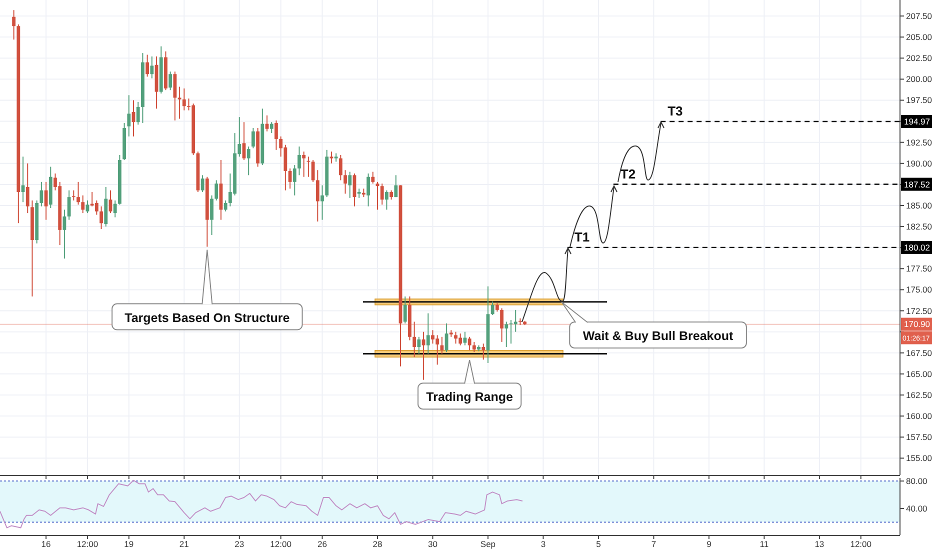  What do you see at coordinates (919, 100) in the screenshot?
I see `y-tick-label: 197.50` at bounding box center [919, 100].